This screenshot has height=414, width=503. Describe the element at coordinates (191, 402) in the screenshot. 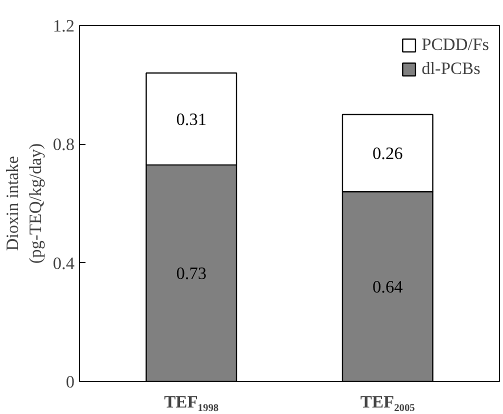

I see `x-tick-label: TEF₁₉₉₈` at that location.